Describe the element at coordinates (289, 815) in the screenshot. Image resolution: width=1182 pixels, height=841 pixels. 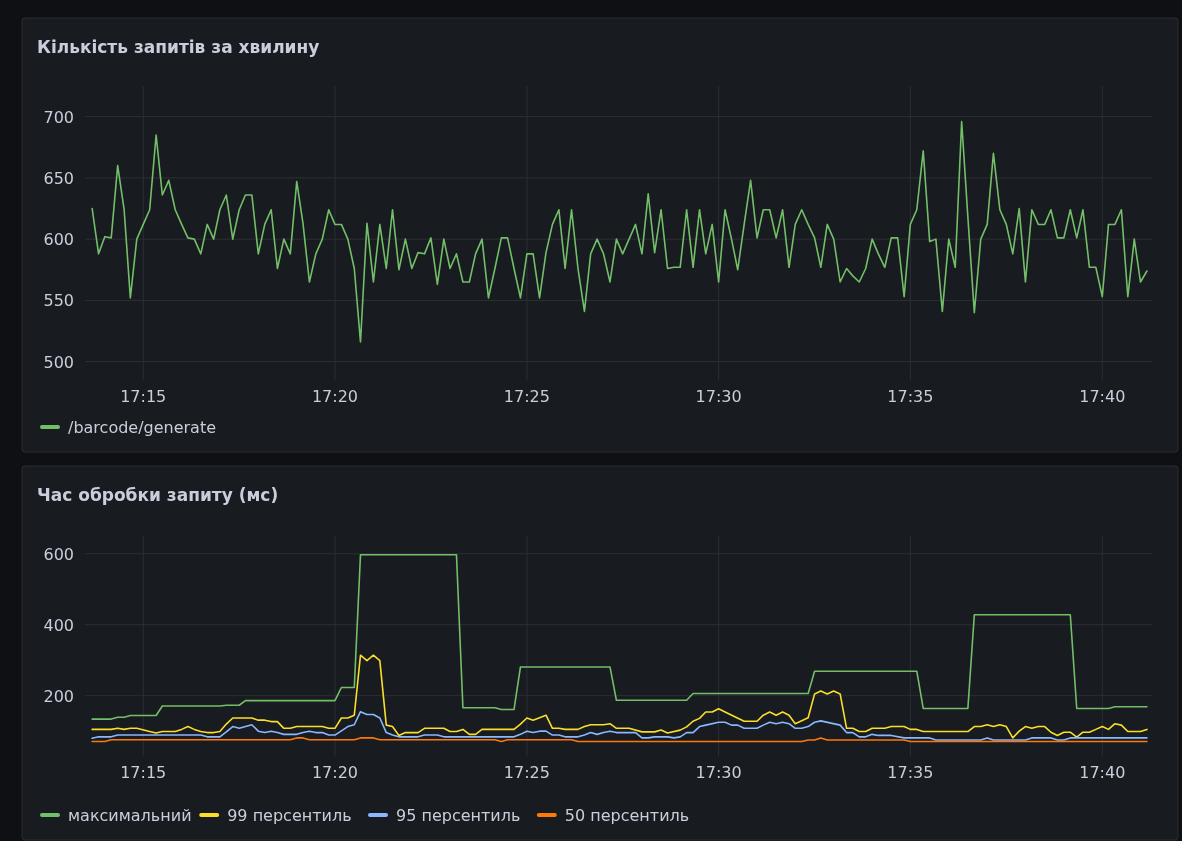
I see `legend-label: 99 персентиль` at that location.